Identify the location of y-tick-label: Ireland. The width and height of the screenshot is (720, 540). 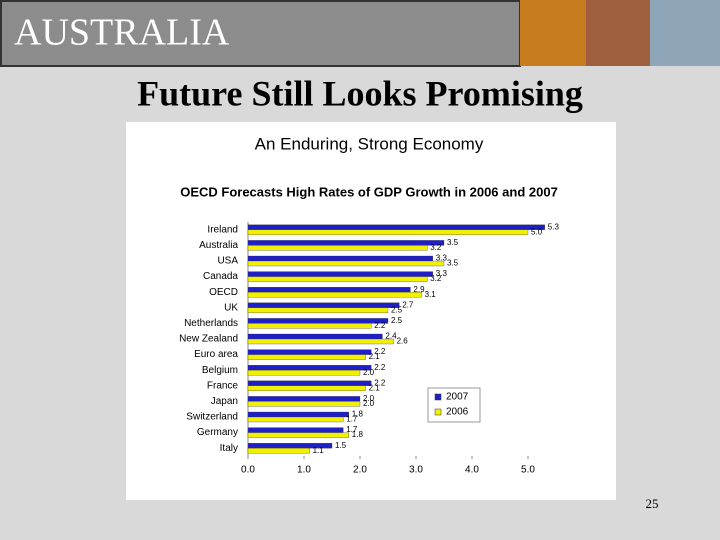
(222, 229).